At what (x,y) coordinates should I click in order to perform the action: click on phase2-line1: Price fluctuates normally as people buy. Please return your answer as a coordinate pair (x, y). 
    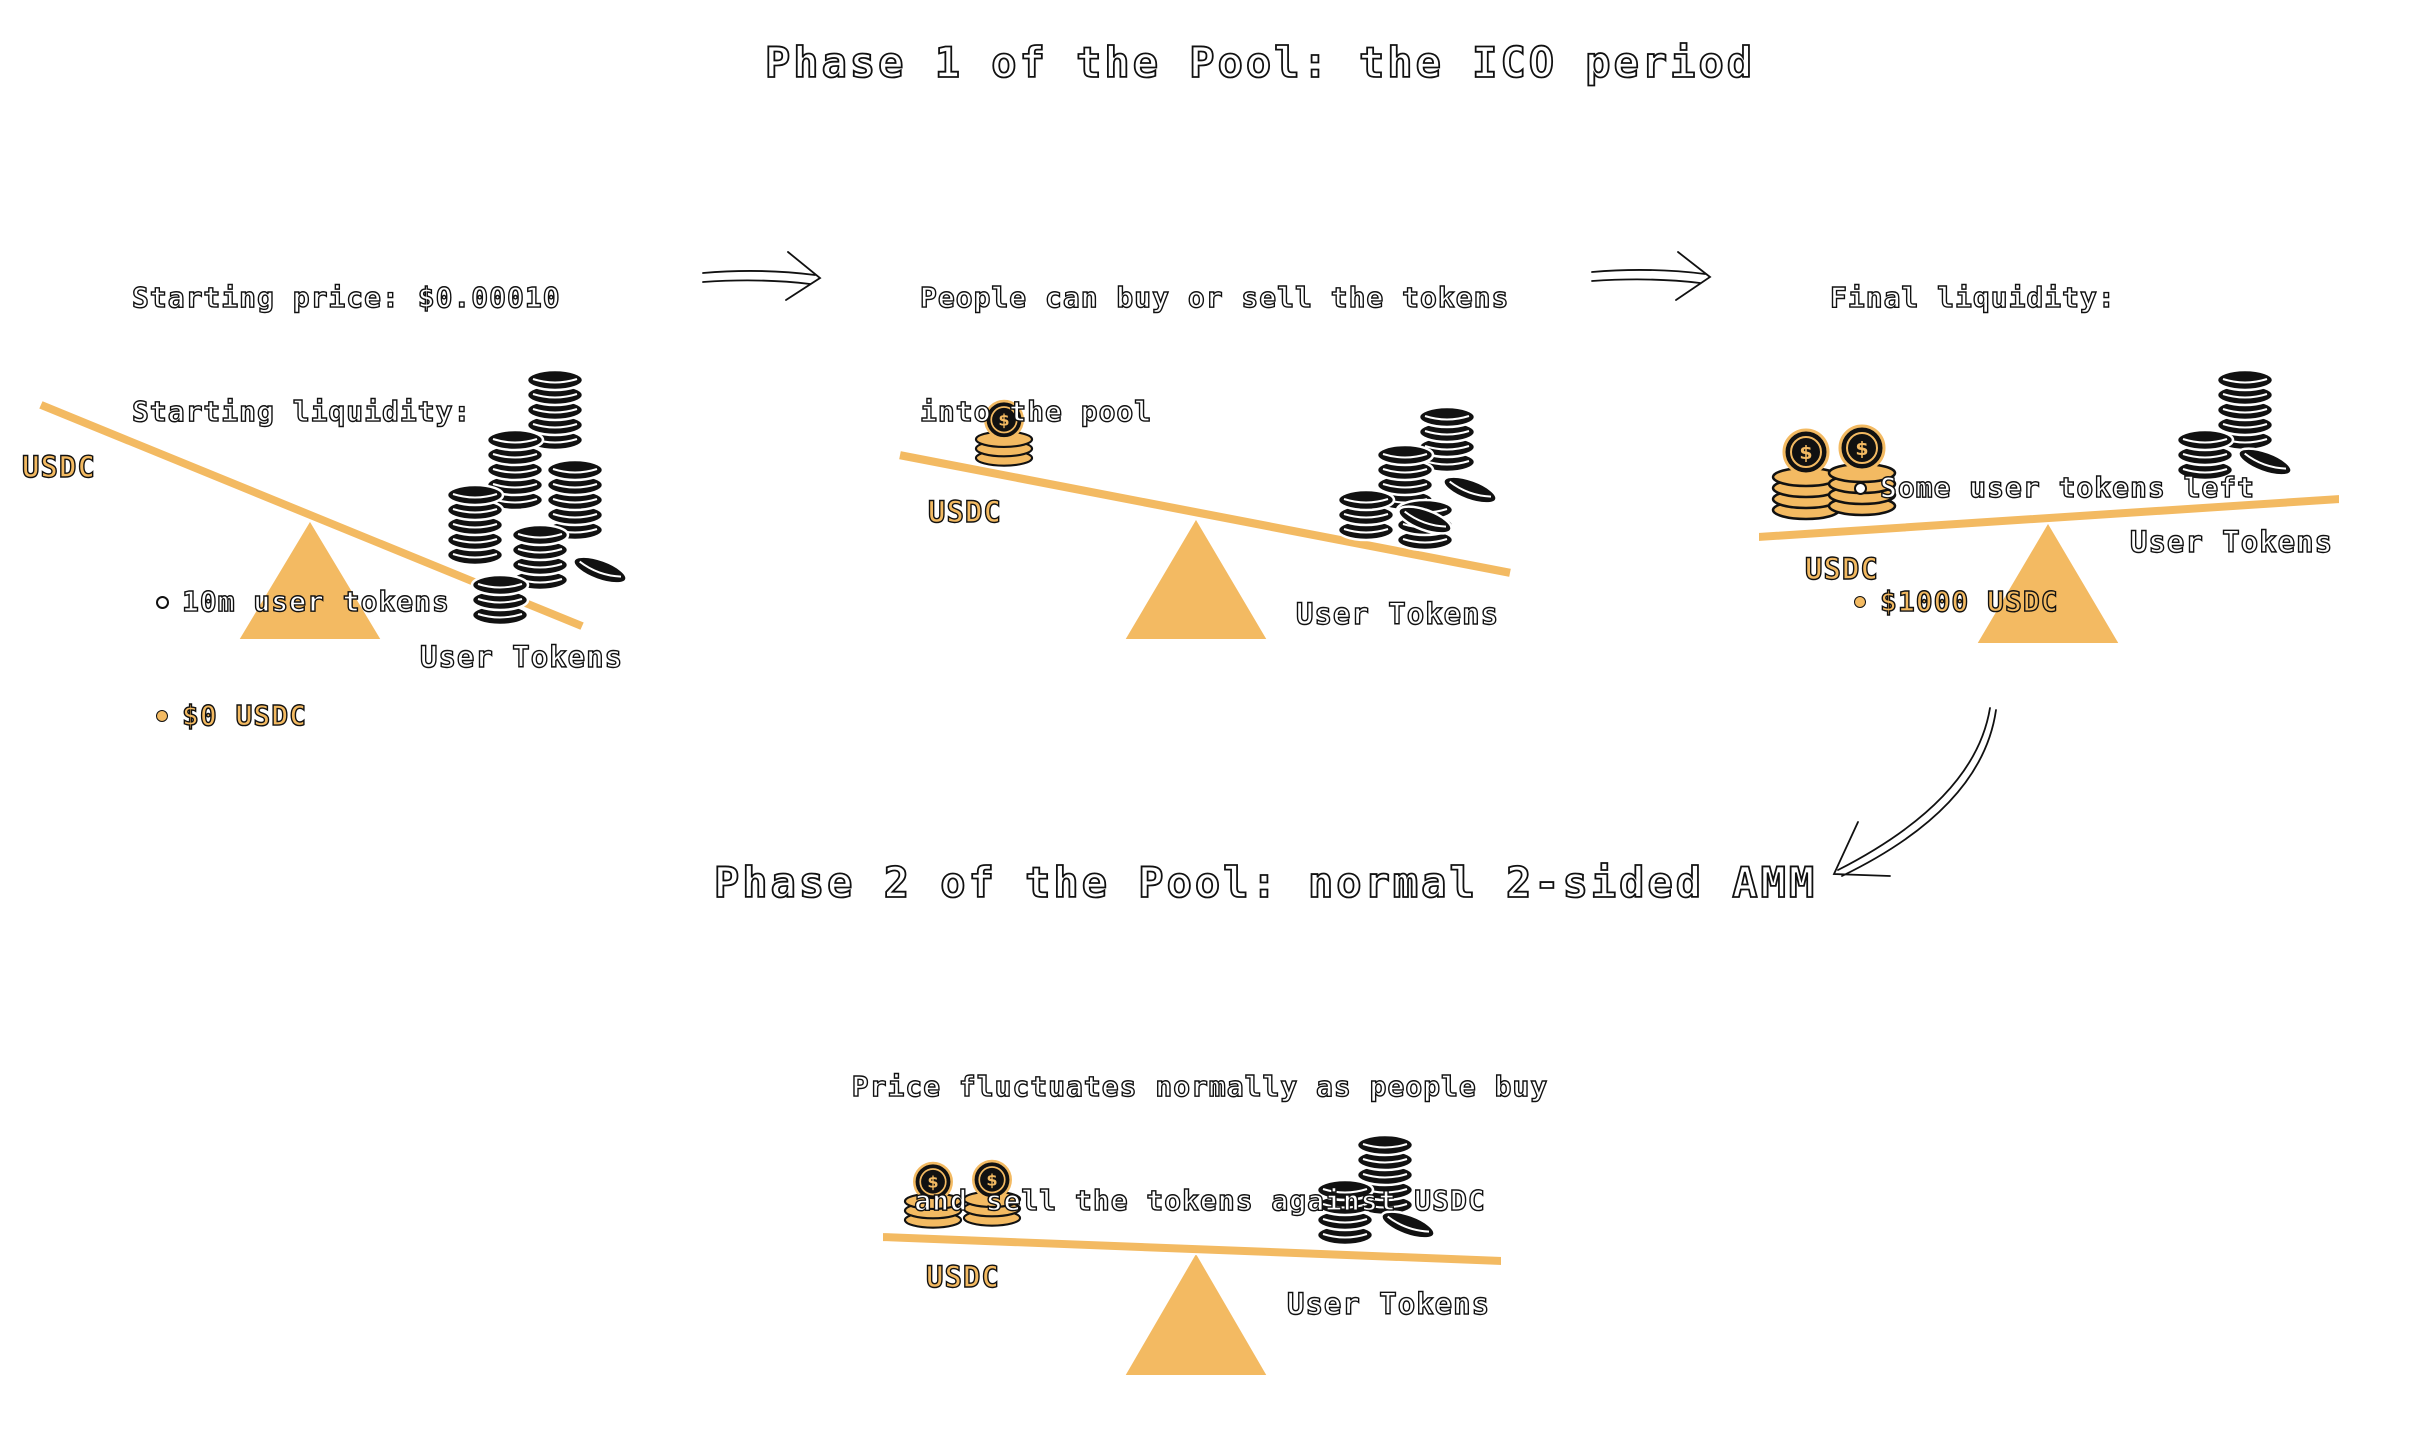
    Looking at the image, I should click on (1200, 1086).